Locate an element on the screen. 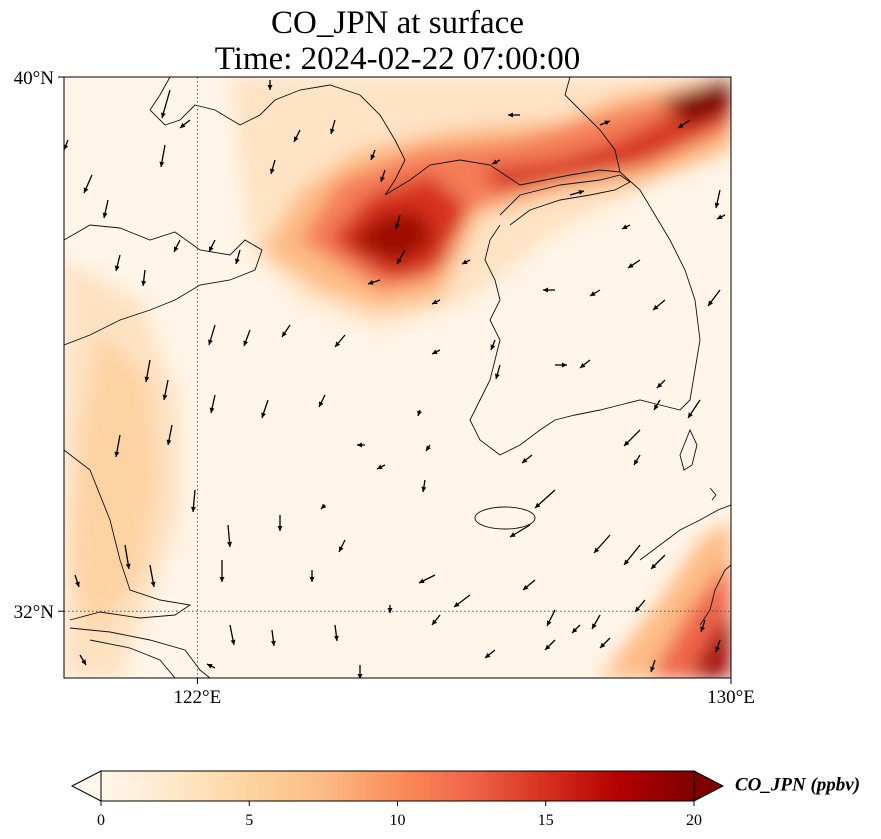 This screenshot has height=839, width=881. north-korea-east-coast is located at coordinates (592, 125).